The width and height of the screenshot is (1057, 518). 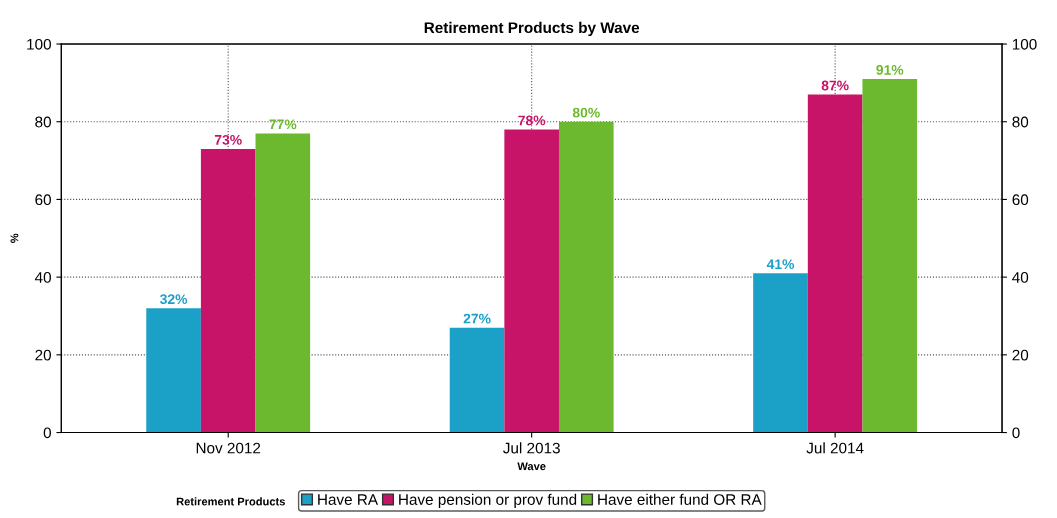 What do you see at coordinates (43, 200) in the screenshot?
I see `y-tick-label: 60` at bounding box center [43, 200].